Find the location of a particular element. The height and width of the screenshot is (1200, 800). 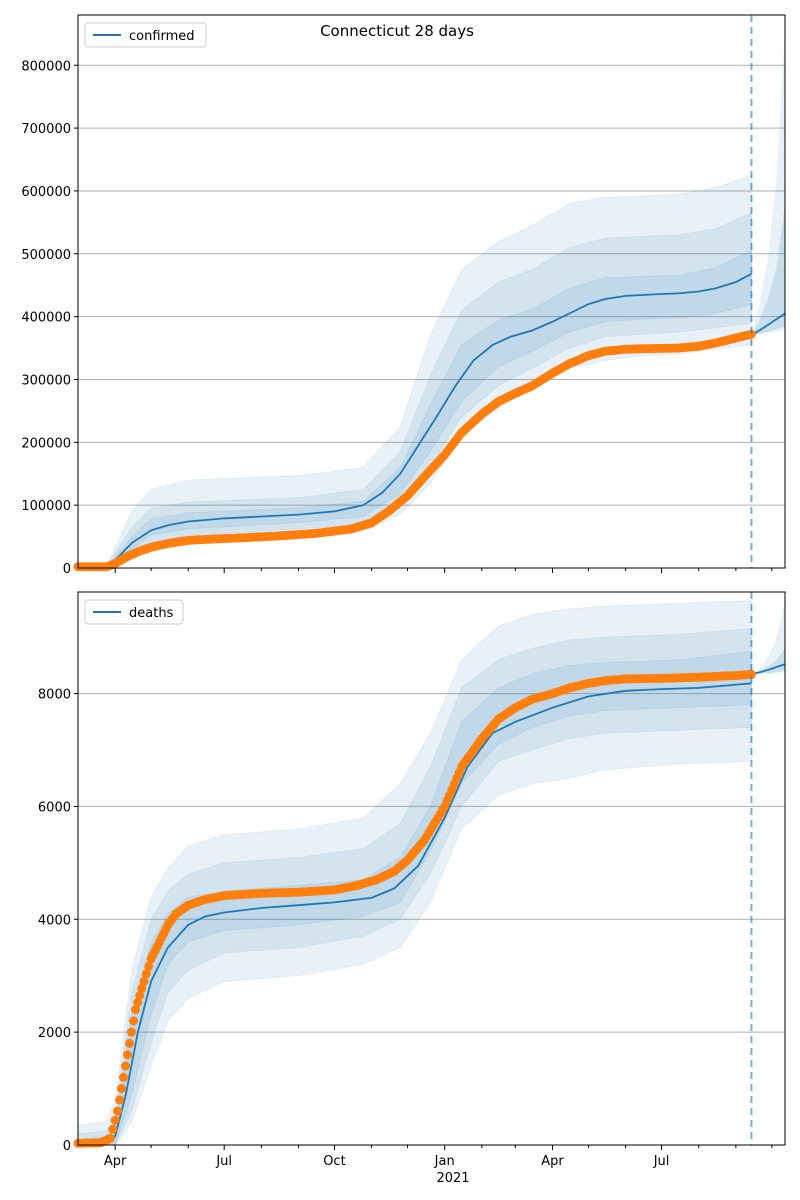

y-tick-label: 800000 is located at coordinates (46, 66).